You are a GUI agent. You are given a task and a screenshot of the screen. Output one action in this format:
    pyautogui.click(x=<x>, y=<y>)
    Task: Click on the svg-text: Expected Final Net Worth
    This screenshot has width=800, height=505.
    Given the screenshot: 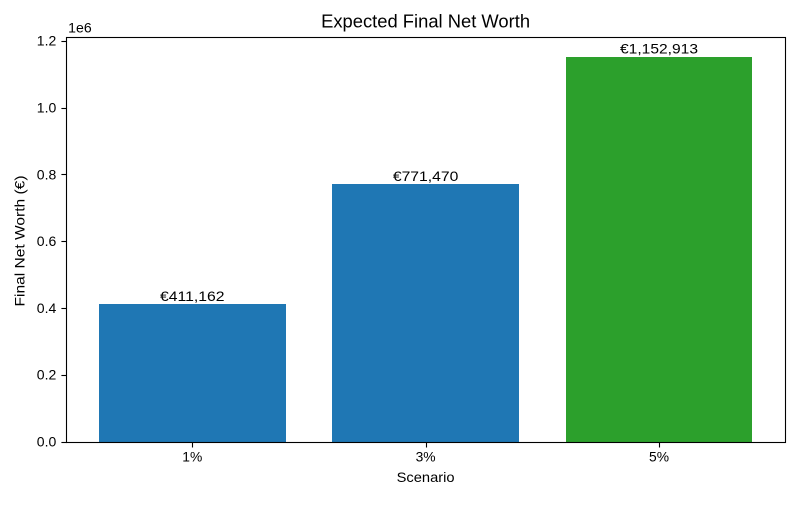 What is the action you would take?
    pyautogui.click(x=425, y=22)
    